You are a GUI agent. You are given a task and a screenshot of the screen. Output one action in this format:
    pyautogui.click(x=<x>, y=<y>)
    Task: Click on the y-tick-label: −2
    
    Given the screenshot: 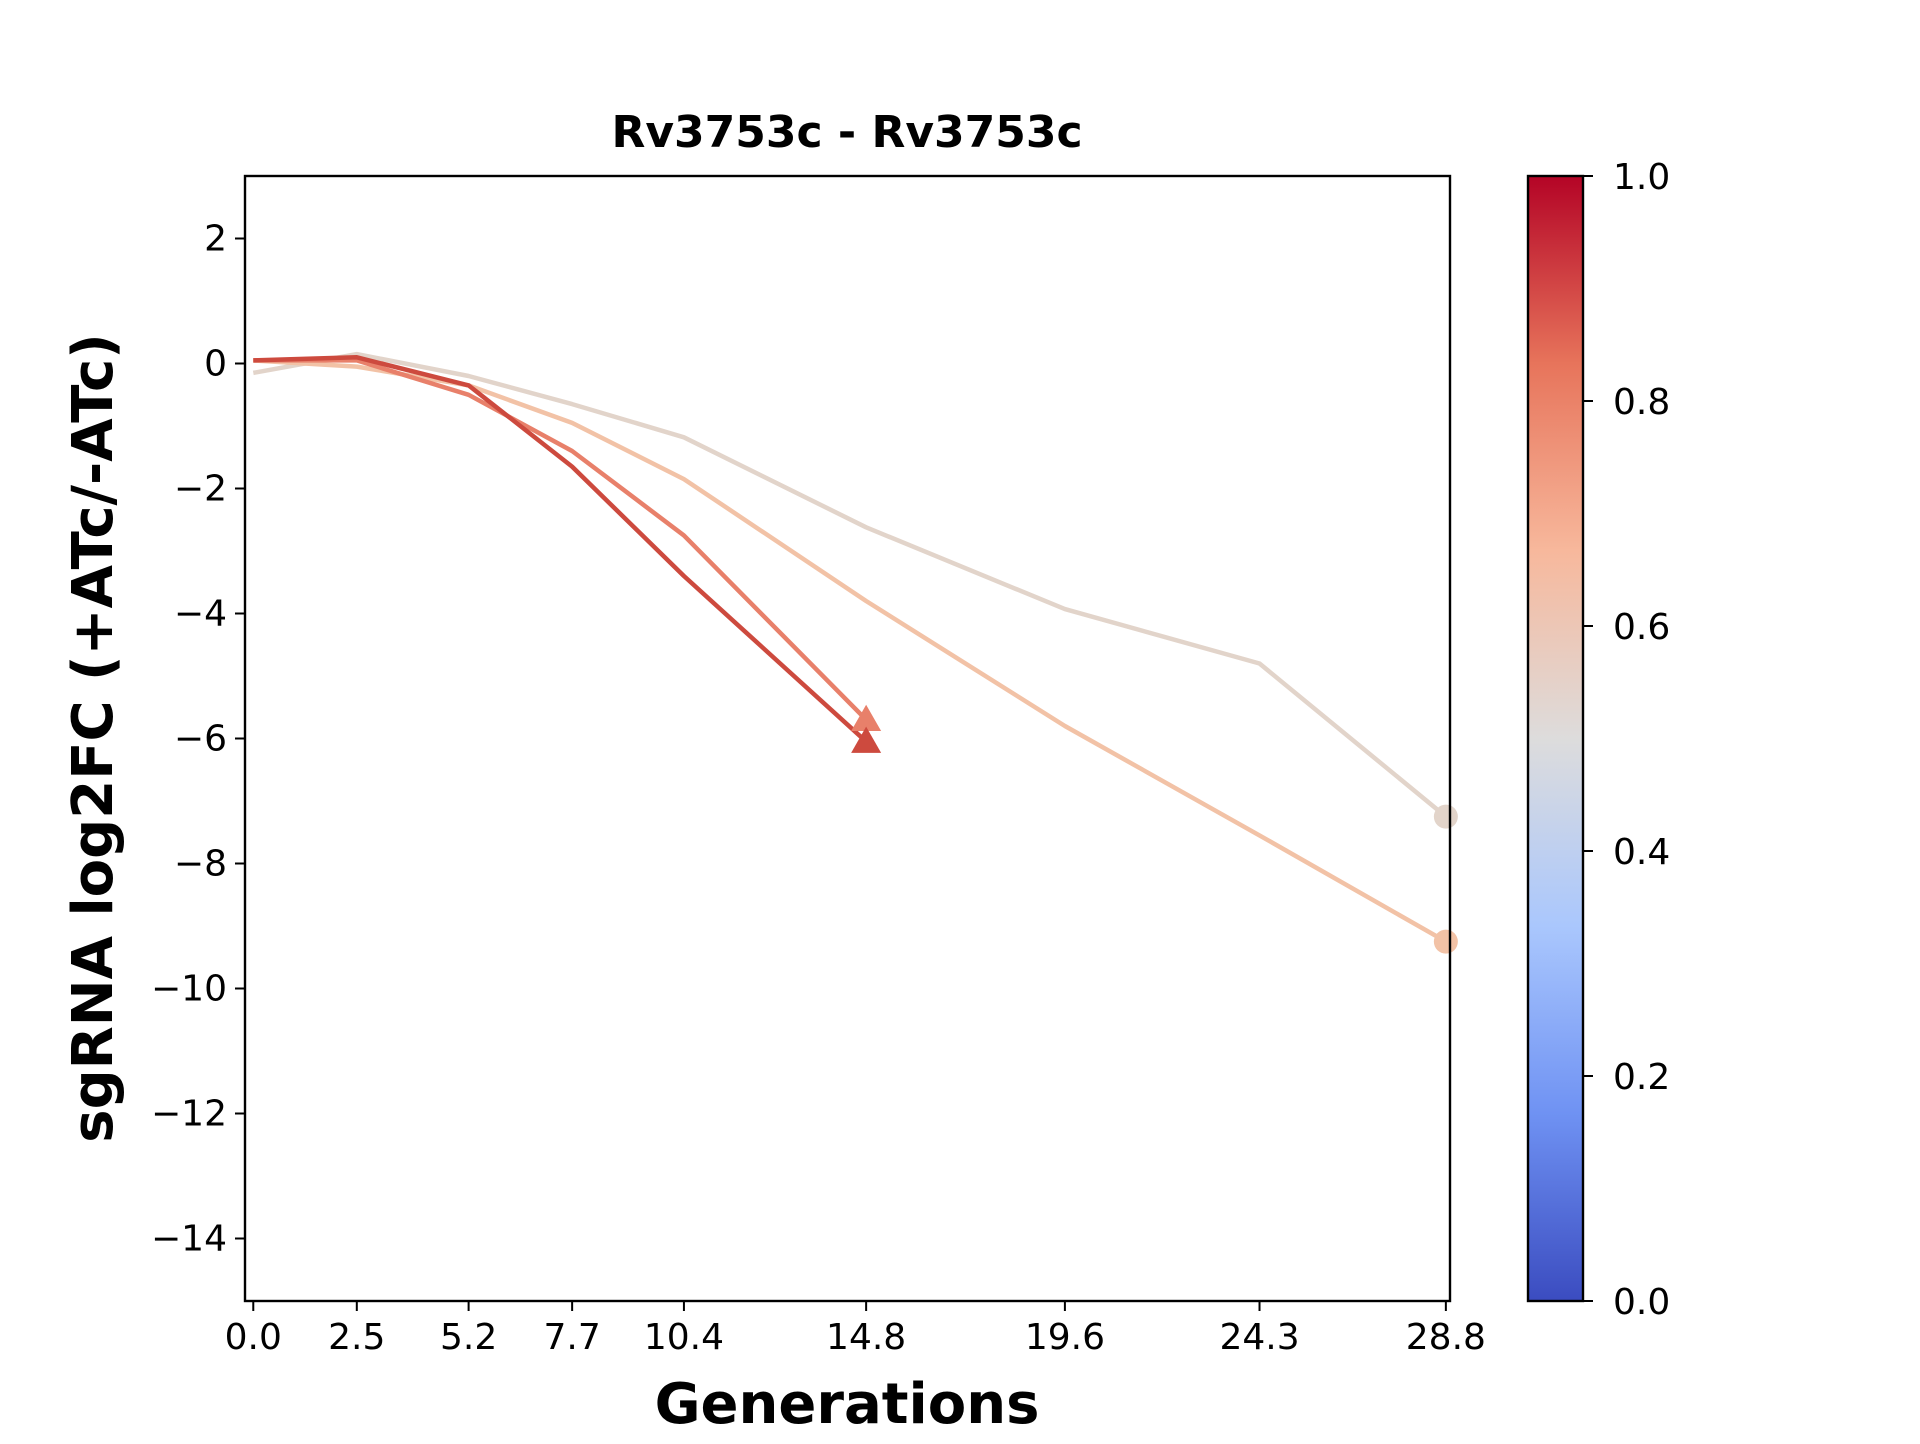 What is the action you would take?
    pyautogui.click(x=200, y=489)
    